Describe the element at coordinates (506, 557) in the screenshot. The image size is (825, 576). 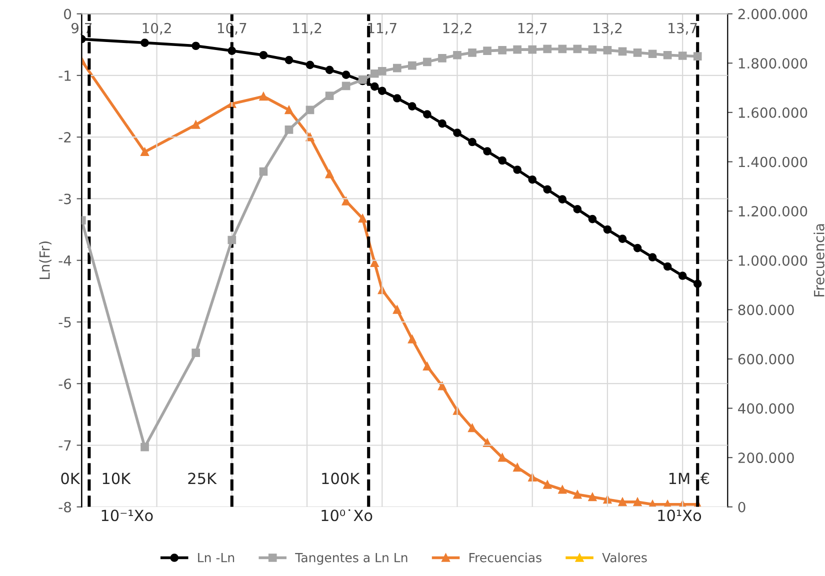
I see `legend-label: Frecuencias` at that location.